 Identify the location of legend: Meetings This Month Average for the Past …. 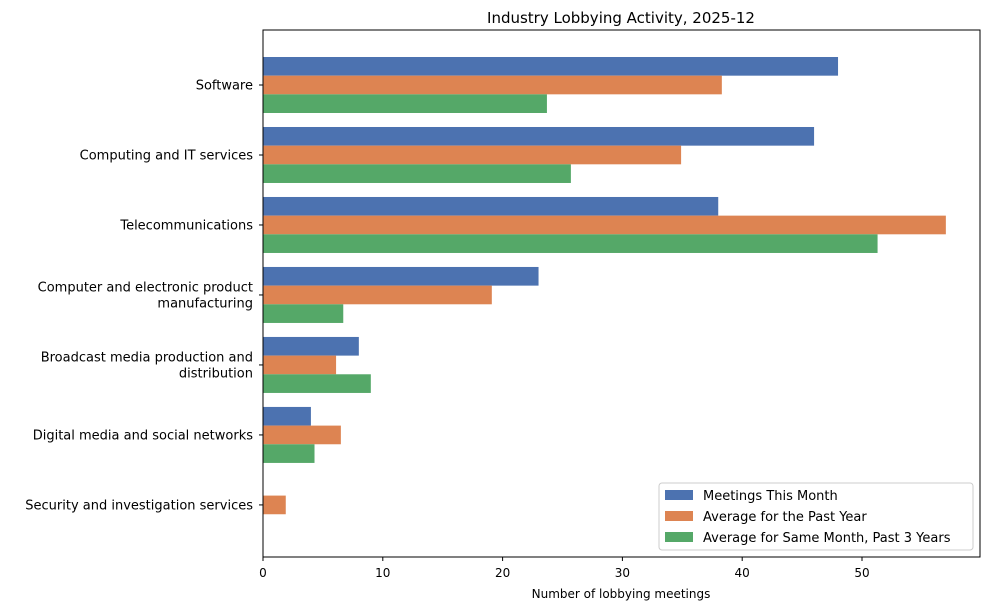
(816, 516).